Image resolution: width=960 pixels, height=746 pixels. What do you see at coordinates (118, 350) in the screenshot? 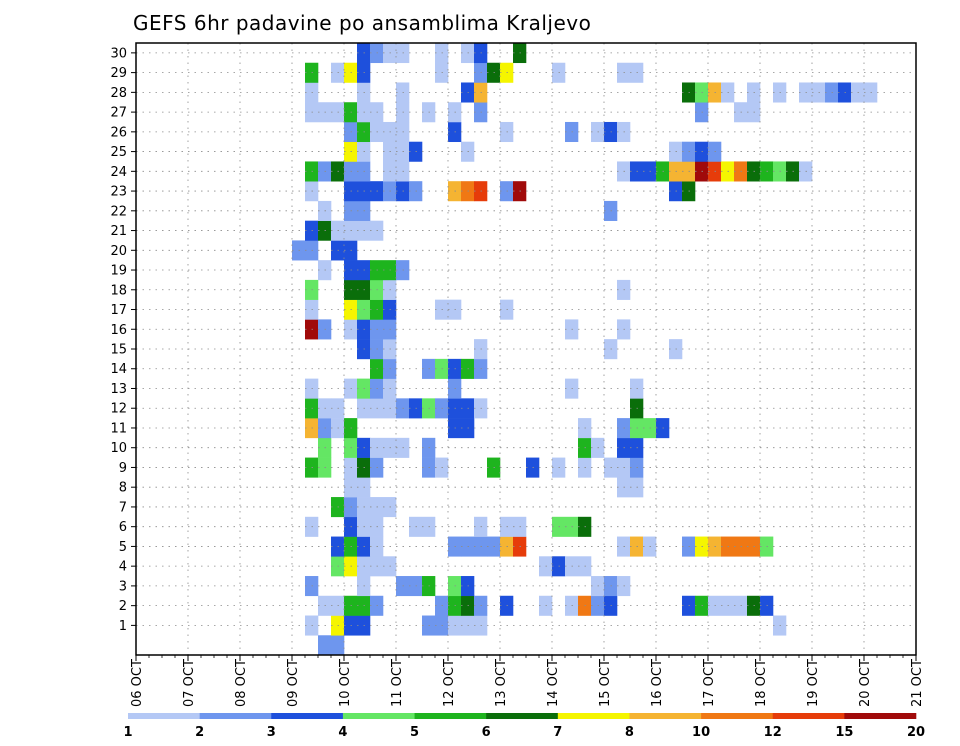
I see `y-tick-label: 15` at bounding box center [118, 350].